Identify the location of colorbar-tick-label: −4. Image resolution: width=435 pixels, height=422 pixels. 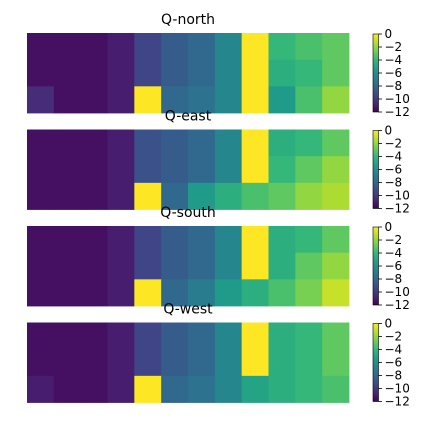
(394, 253).